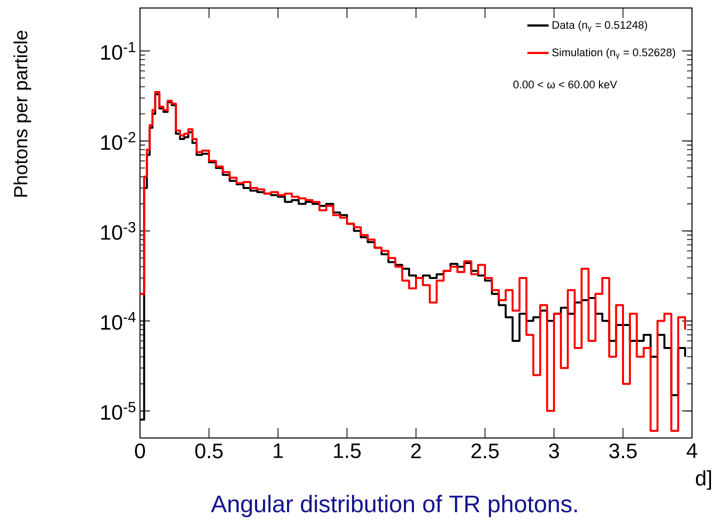 This screenshot has width=718, height=524. Describe the element at coordinates (347, 451) in the screenshot. I see `x-tick-label: 1.5` at that location.